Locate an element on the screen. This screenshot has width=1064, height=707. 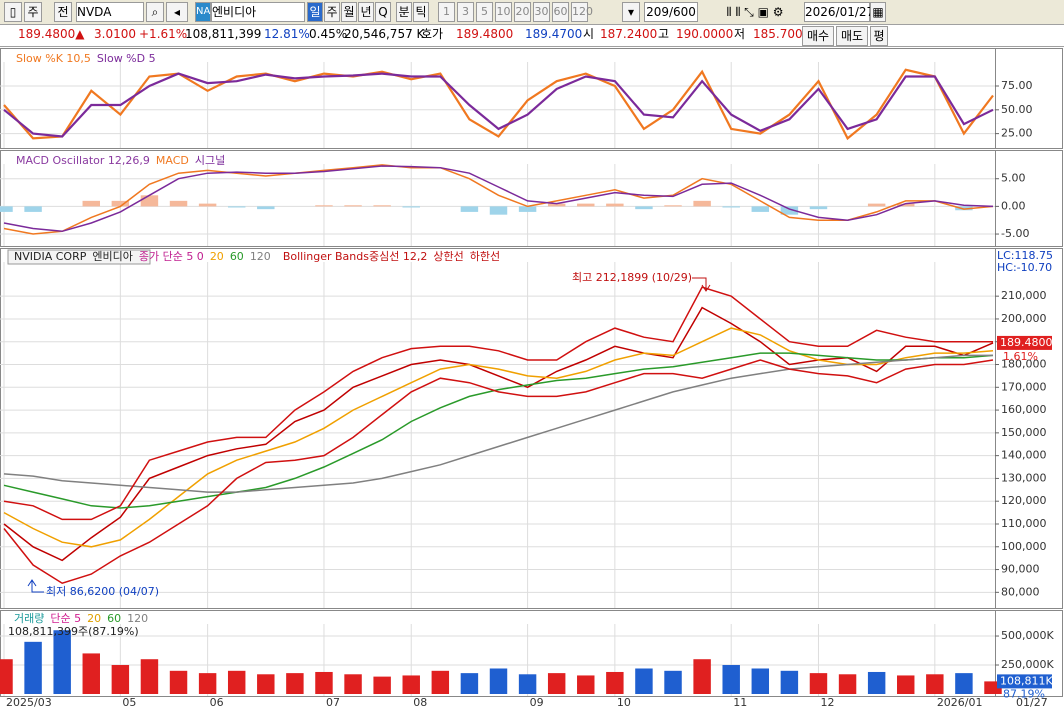
icon-button: ▯ is located at coordinates (13, 12).